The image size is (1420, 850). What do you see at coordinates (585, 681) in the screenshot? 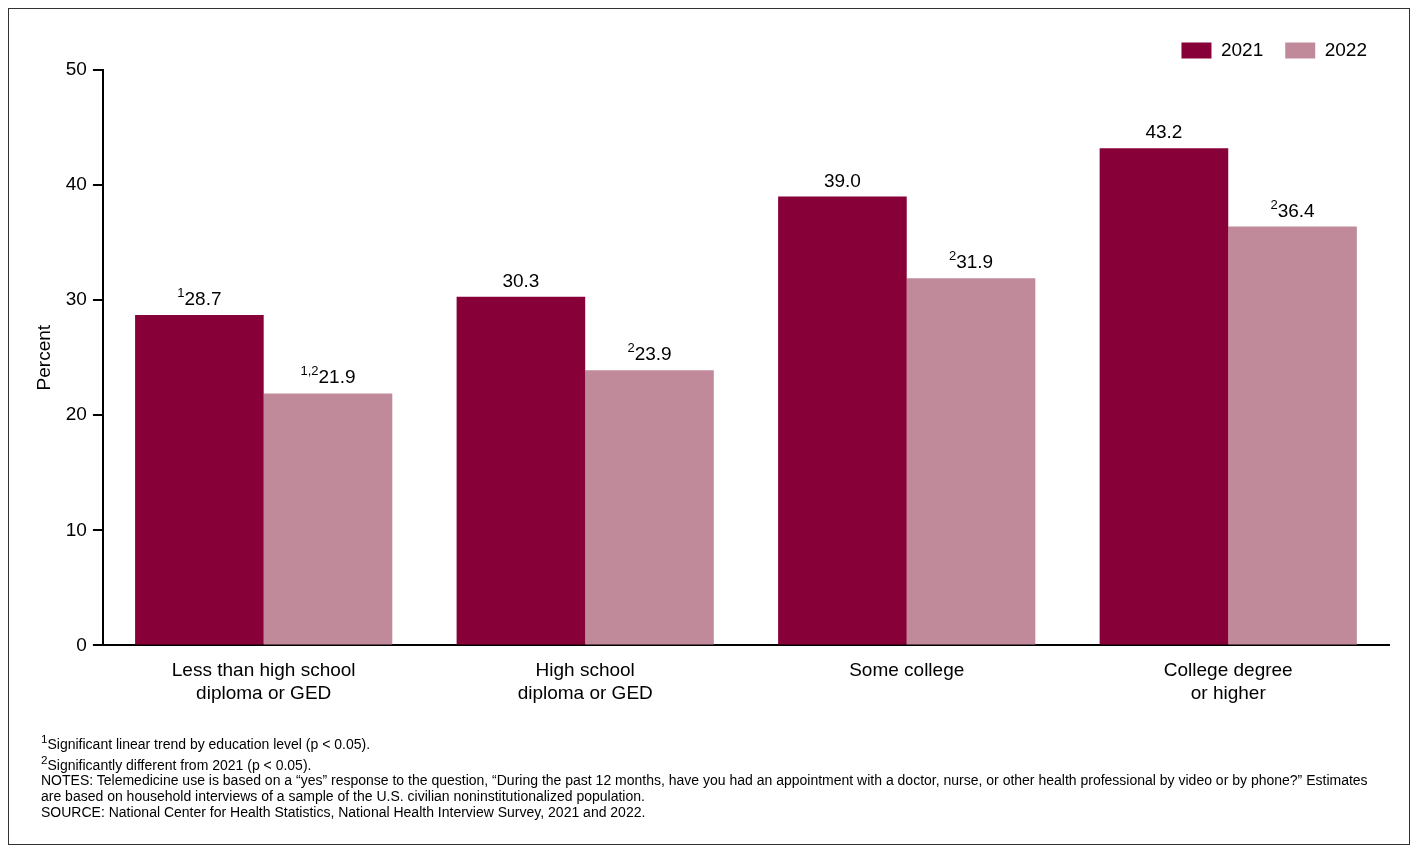
I see `x-tick-label: High school diploma or GED` at bounding box center [585, 681].